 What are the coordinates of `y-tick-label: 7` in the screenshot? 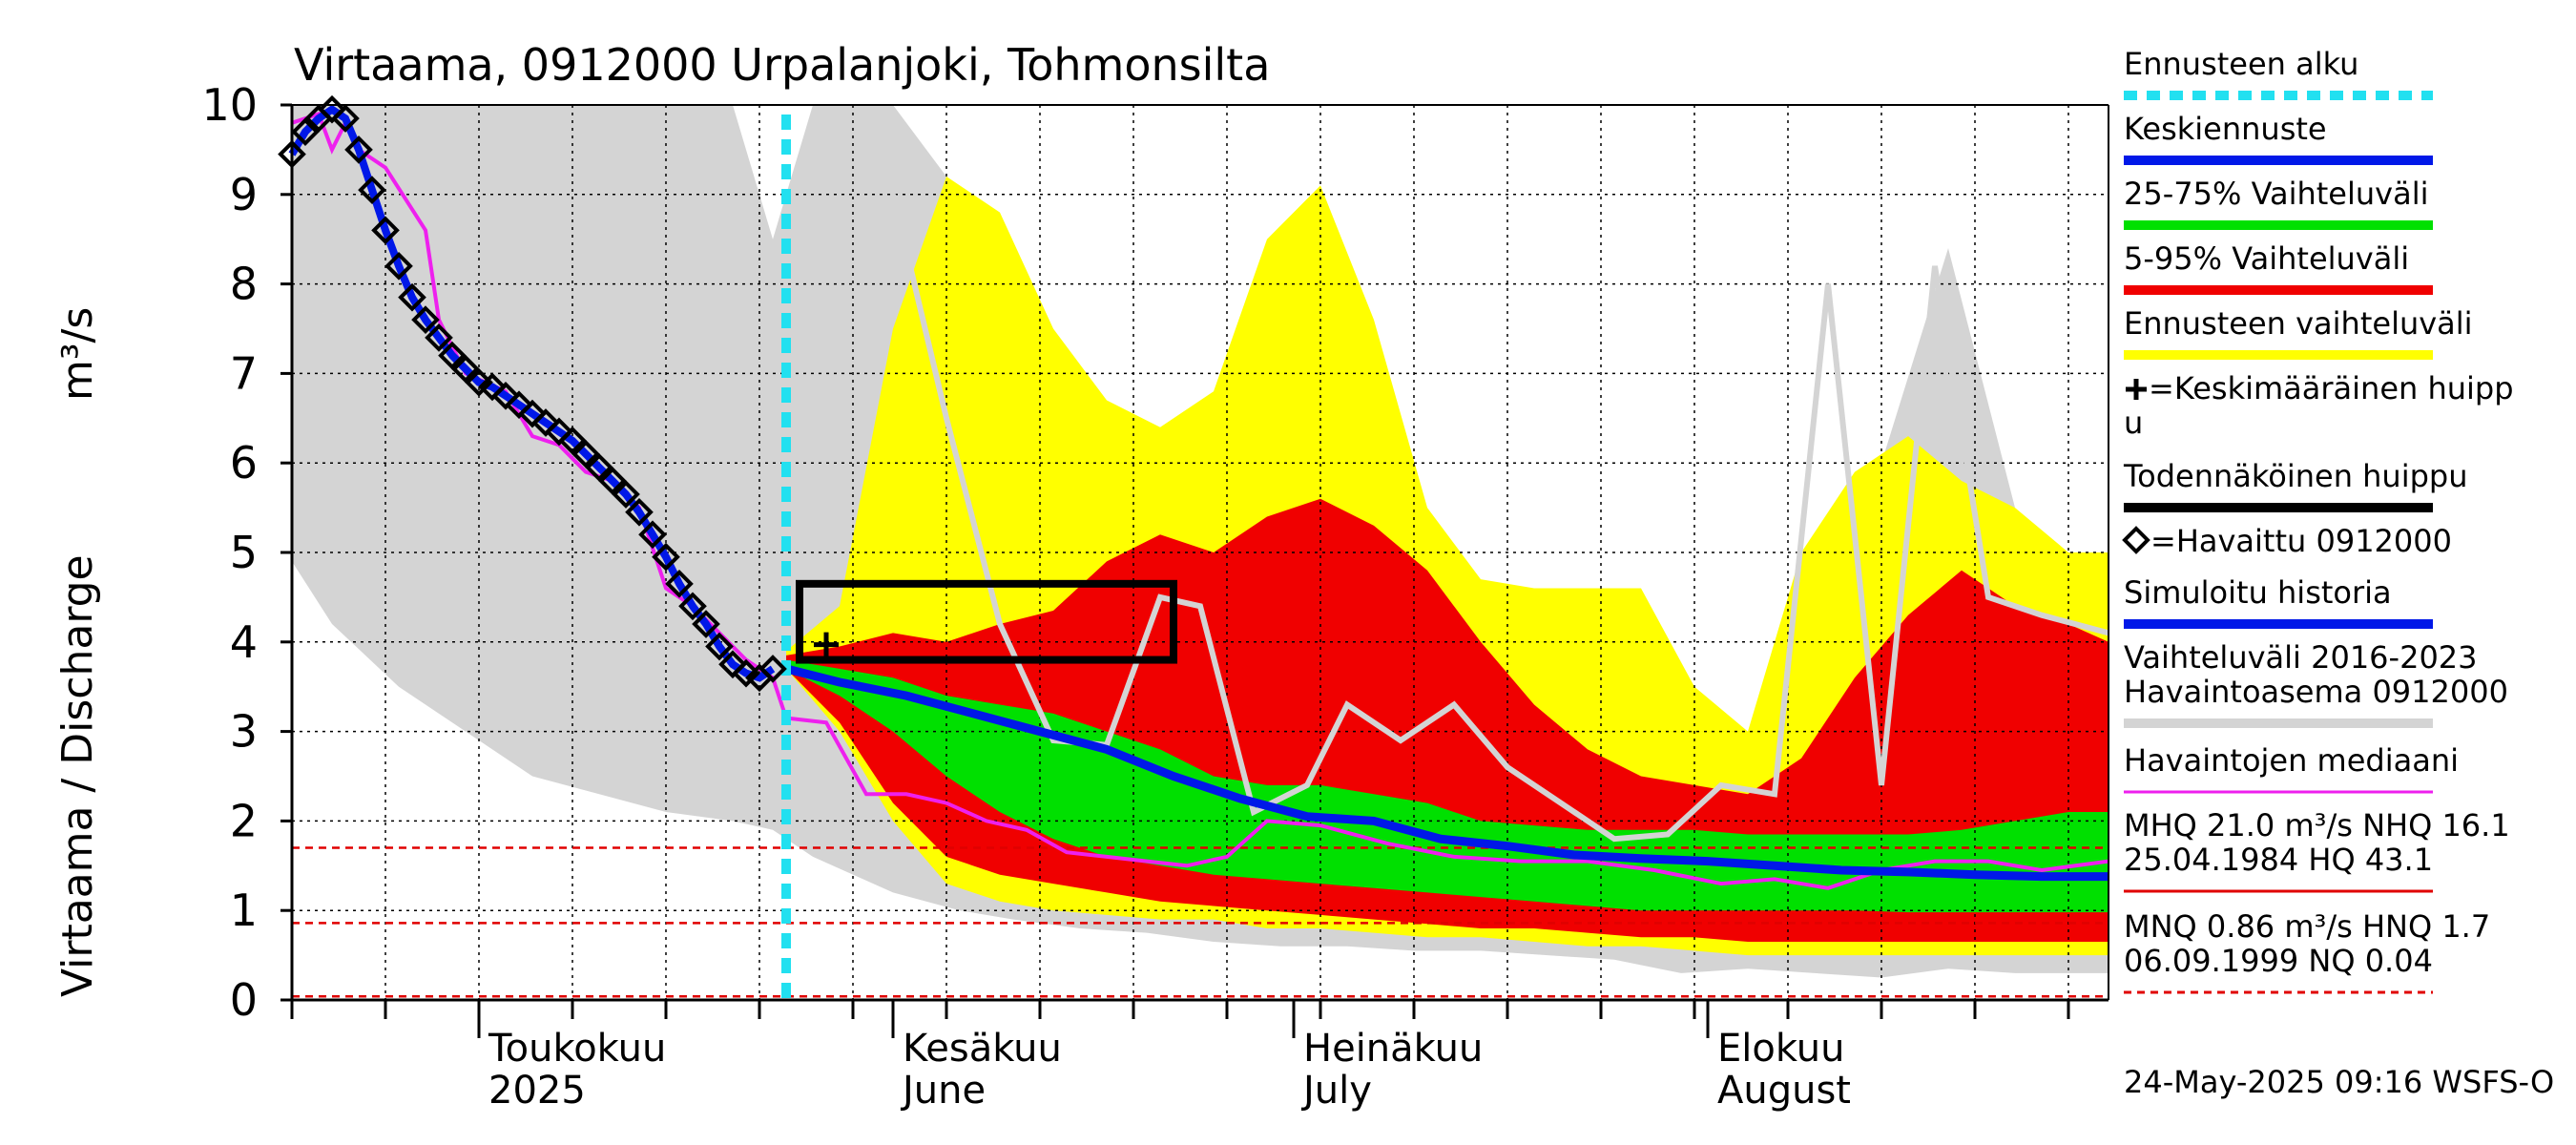 It's located at (244, 373).